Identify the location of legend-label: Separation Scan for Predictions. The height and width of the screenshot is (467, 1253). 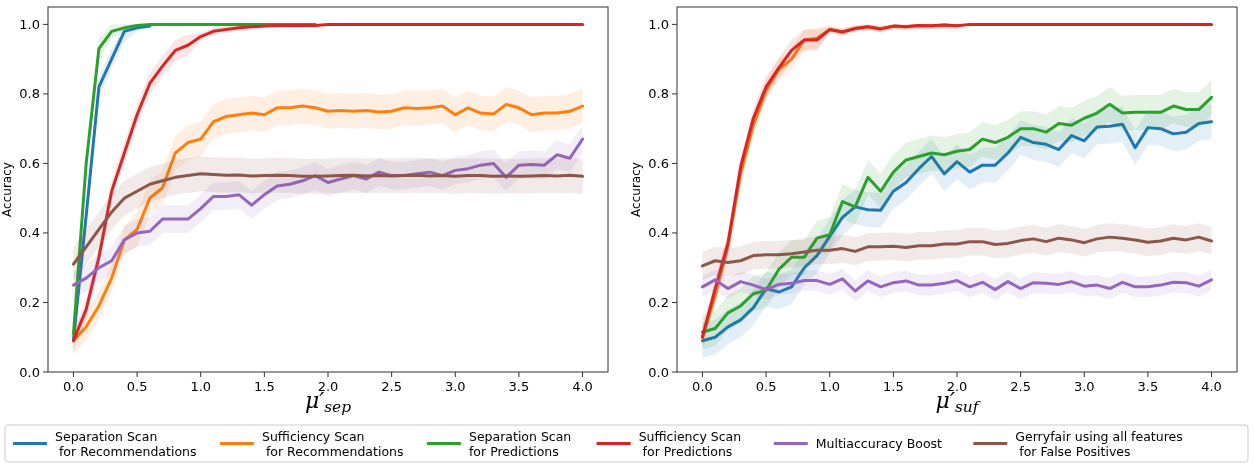
(520, 443).